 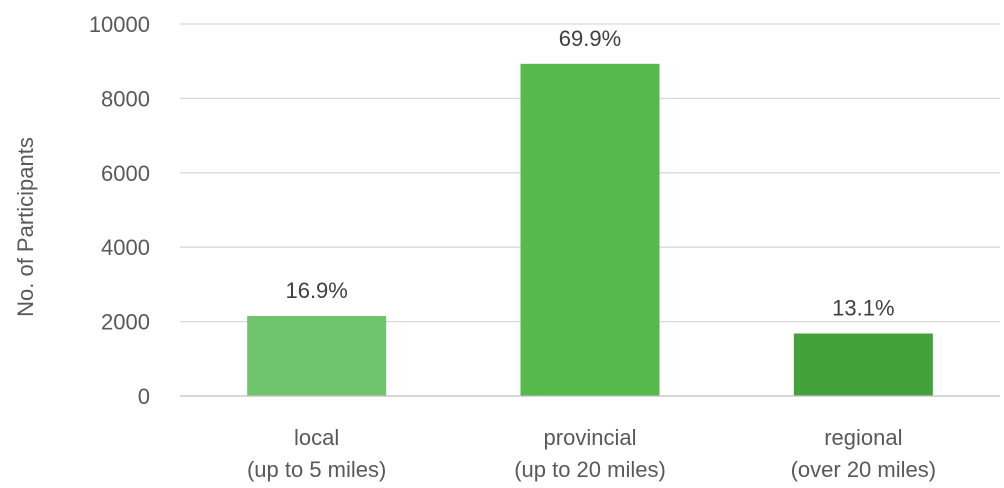 What do you see at coordinates (863, 437) in the screenshot?
I see `x-category-label: regional` at bounding box center [863, 437].